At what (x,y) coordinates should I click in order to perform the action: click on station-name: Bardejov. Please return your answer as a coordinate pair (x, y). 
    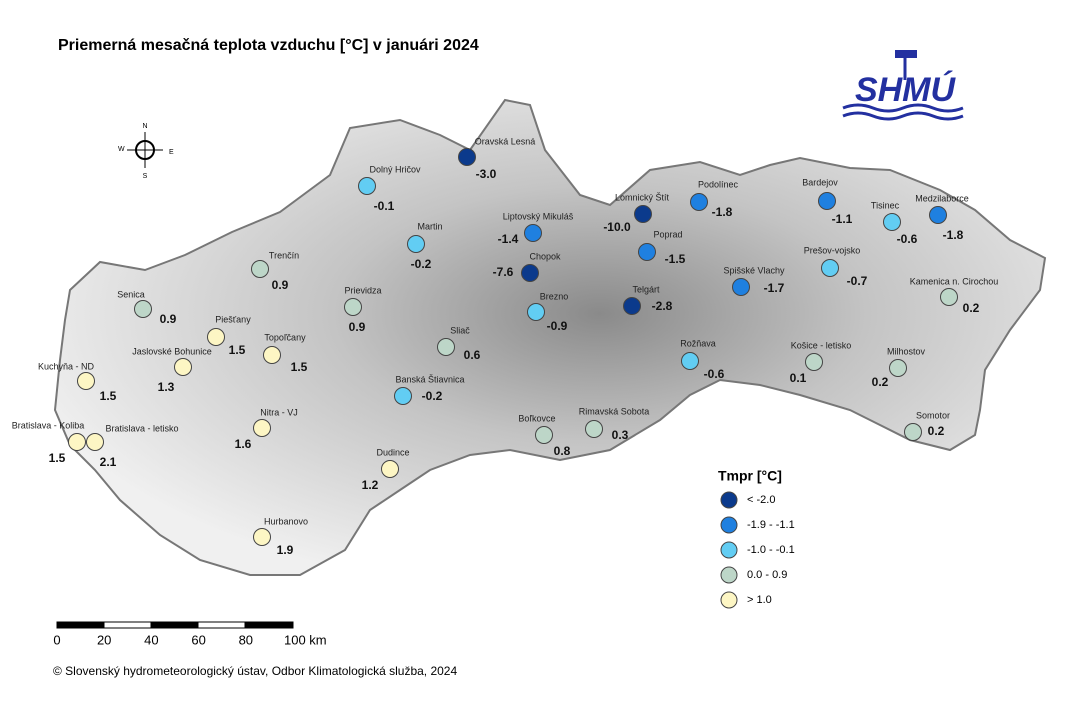
    Looking at the image, I should click on (820, 182).